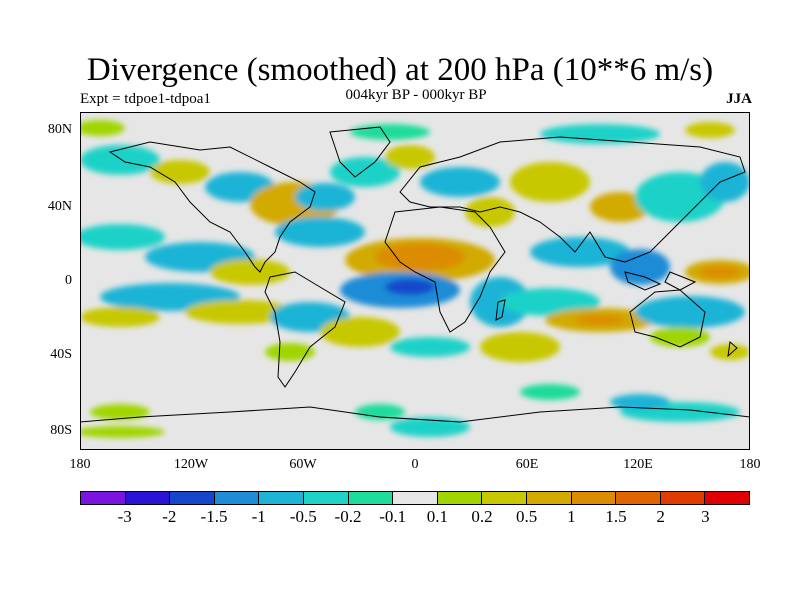 The height and width of the screenshot is (600, 800). I want to click on colorbar-label: 2, so click(660, 516).